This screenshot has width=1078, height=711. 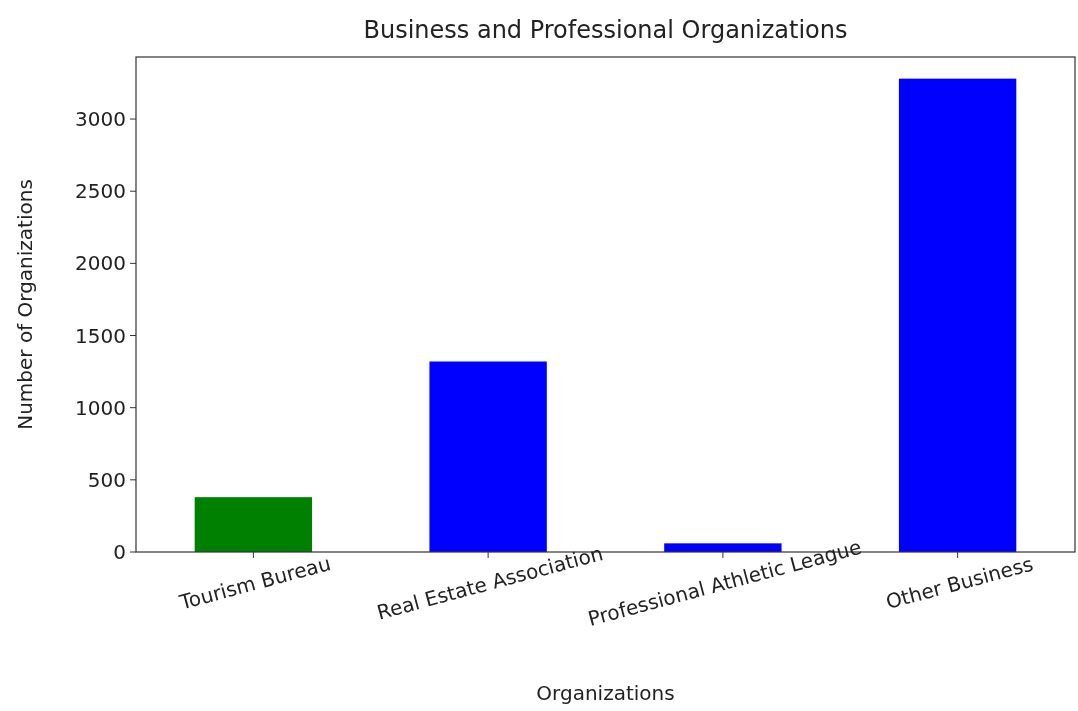 What do you see at coordinates (119, 552) in the screenshot?
I see `y-tick-label: 0` at bounding box center [119, 552].